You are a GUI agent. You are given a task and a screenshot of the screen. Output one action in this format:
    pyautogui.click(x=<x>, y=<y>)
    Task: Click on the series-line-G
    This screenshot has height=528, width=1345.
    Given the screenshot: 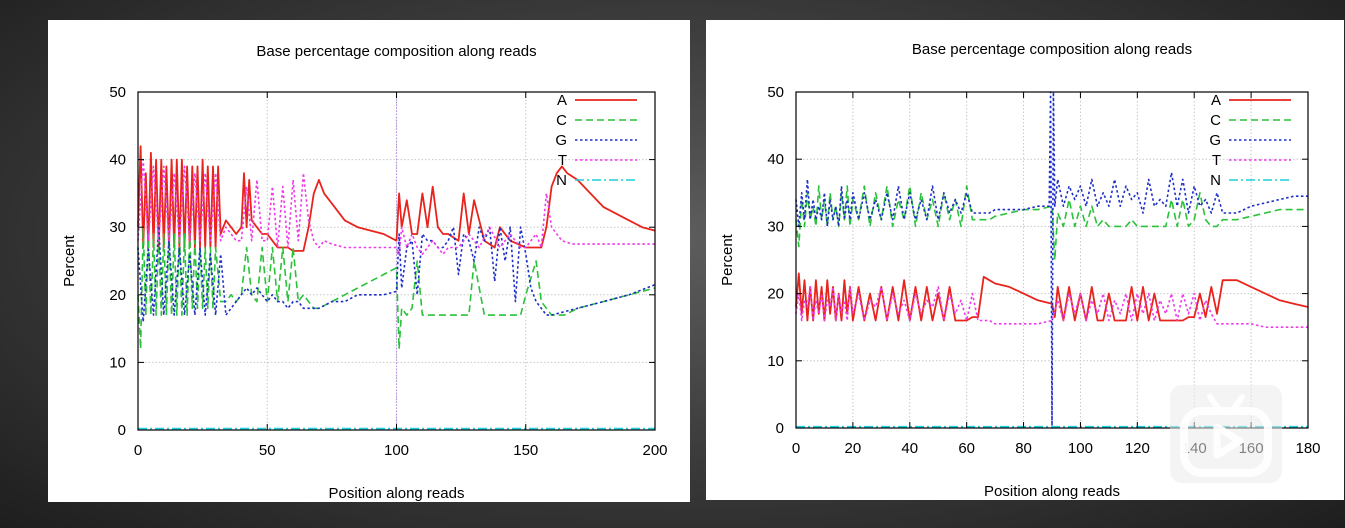 What is the action you would take?
    pyautogui.click(x=396, y=274)
    